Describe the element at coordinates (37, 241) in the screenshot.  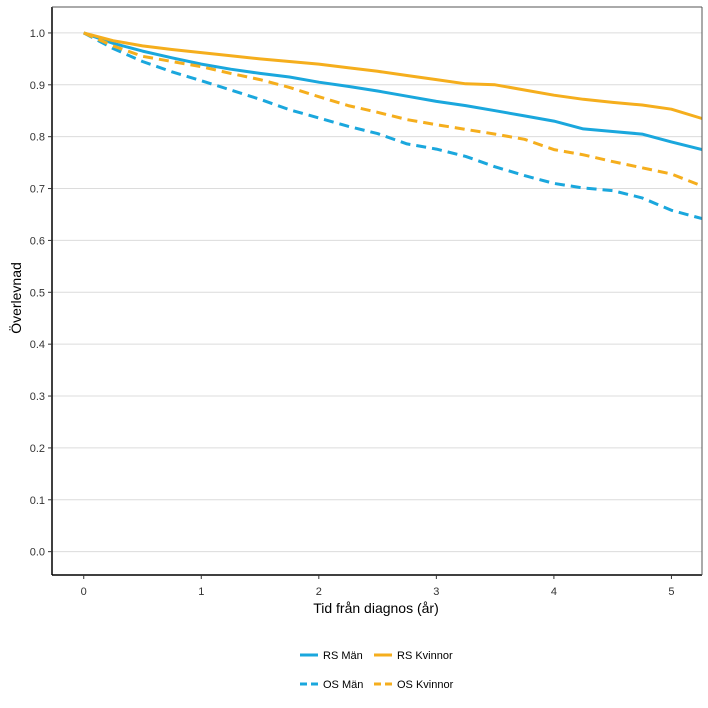
I see `y-tick-label-6: 0.6` at that location.